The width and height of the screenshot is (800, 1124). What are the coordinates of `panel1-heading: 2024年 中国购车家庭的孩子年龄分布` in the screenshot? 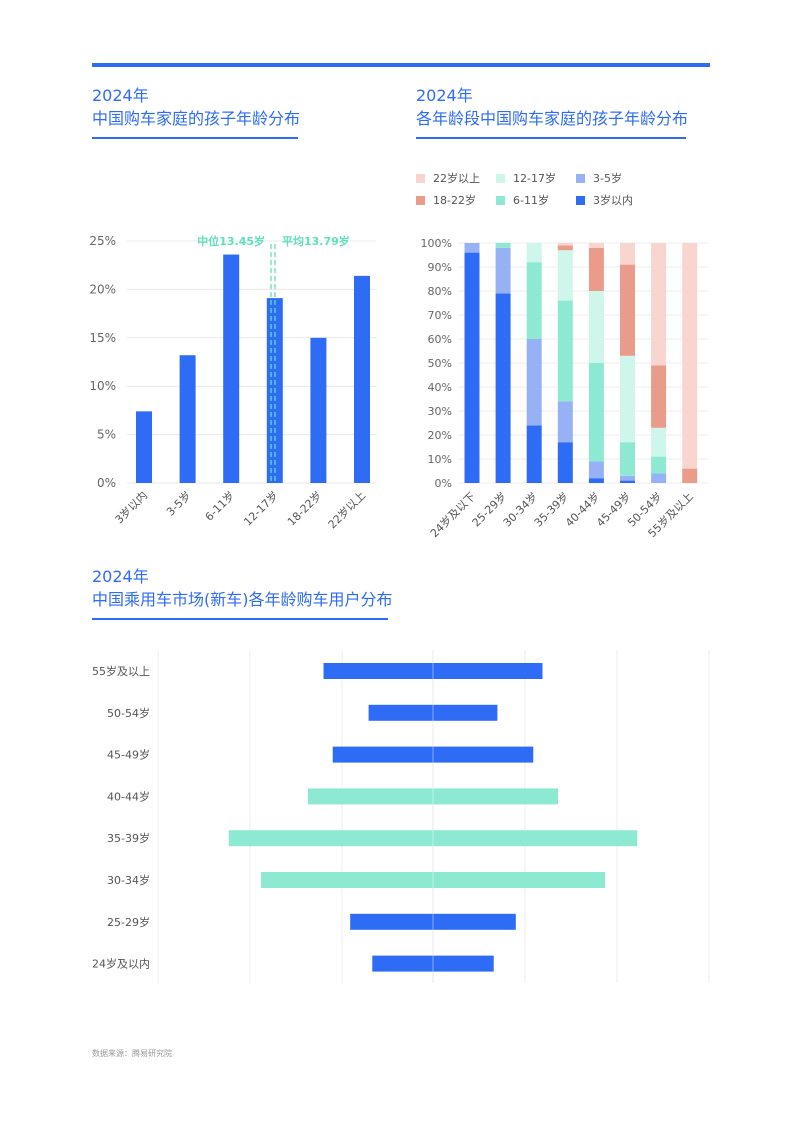 It's located at (196, 107).